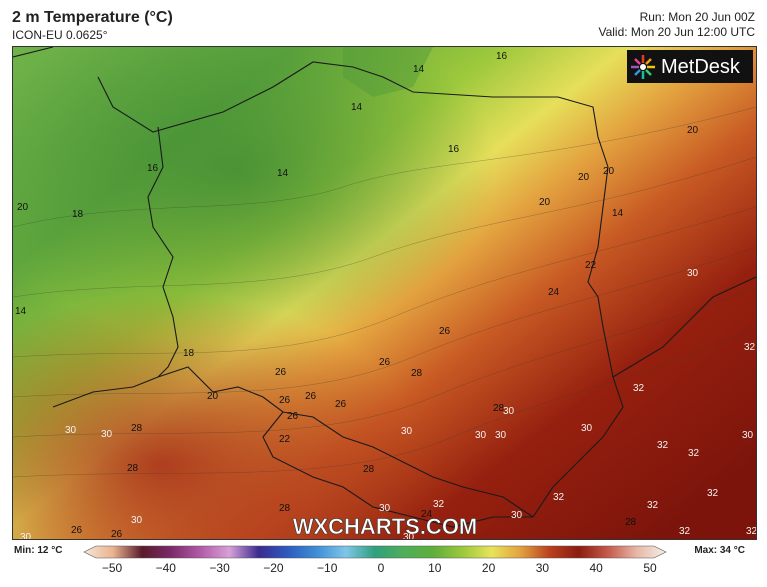 Image resolution: width=767 pixels, height=587 pixels. Describe the element at coordinates (596, 568) in the screenshot. I see `legend-tick-label: 40` at that location.